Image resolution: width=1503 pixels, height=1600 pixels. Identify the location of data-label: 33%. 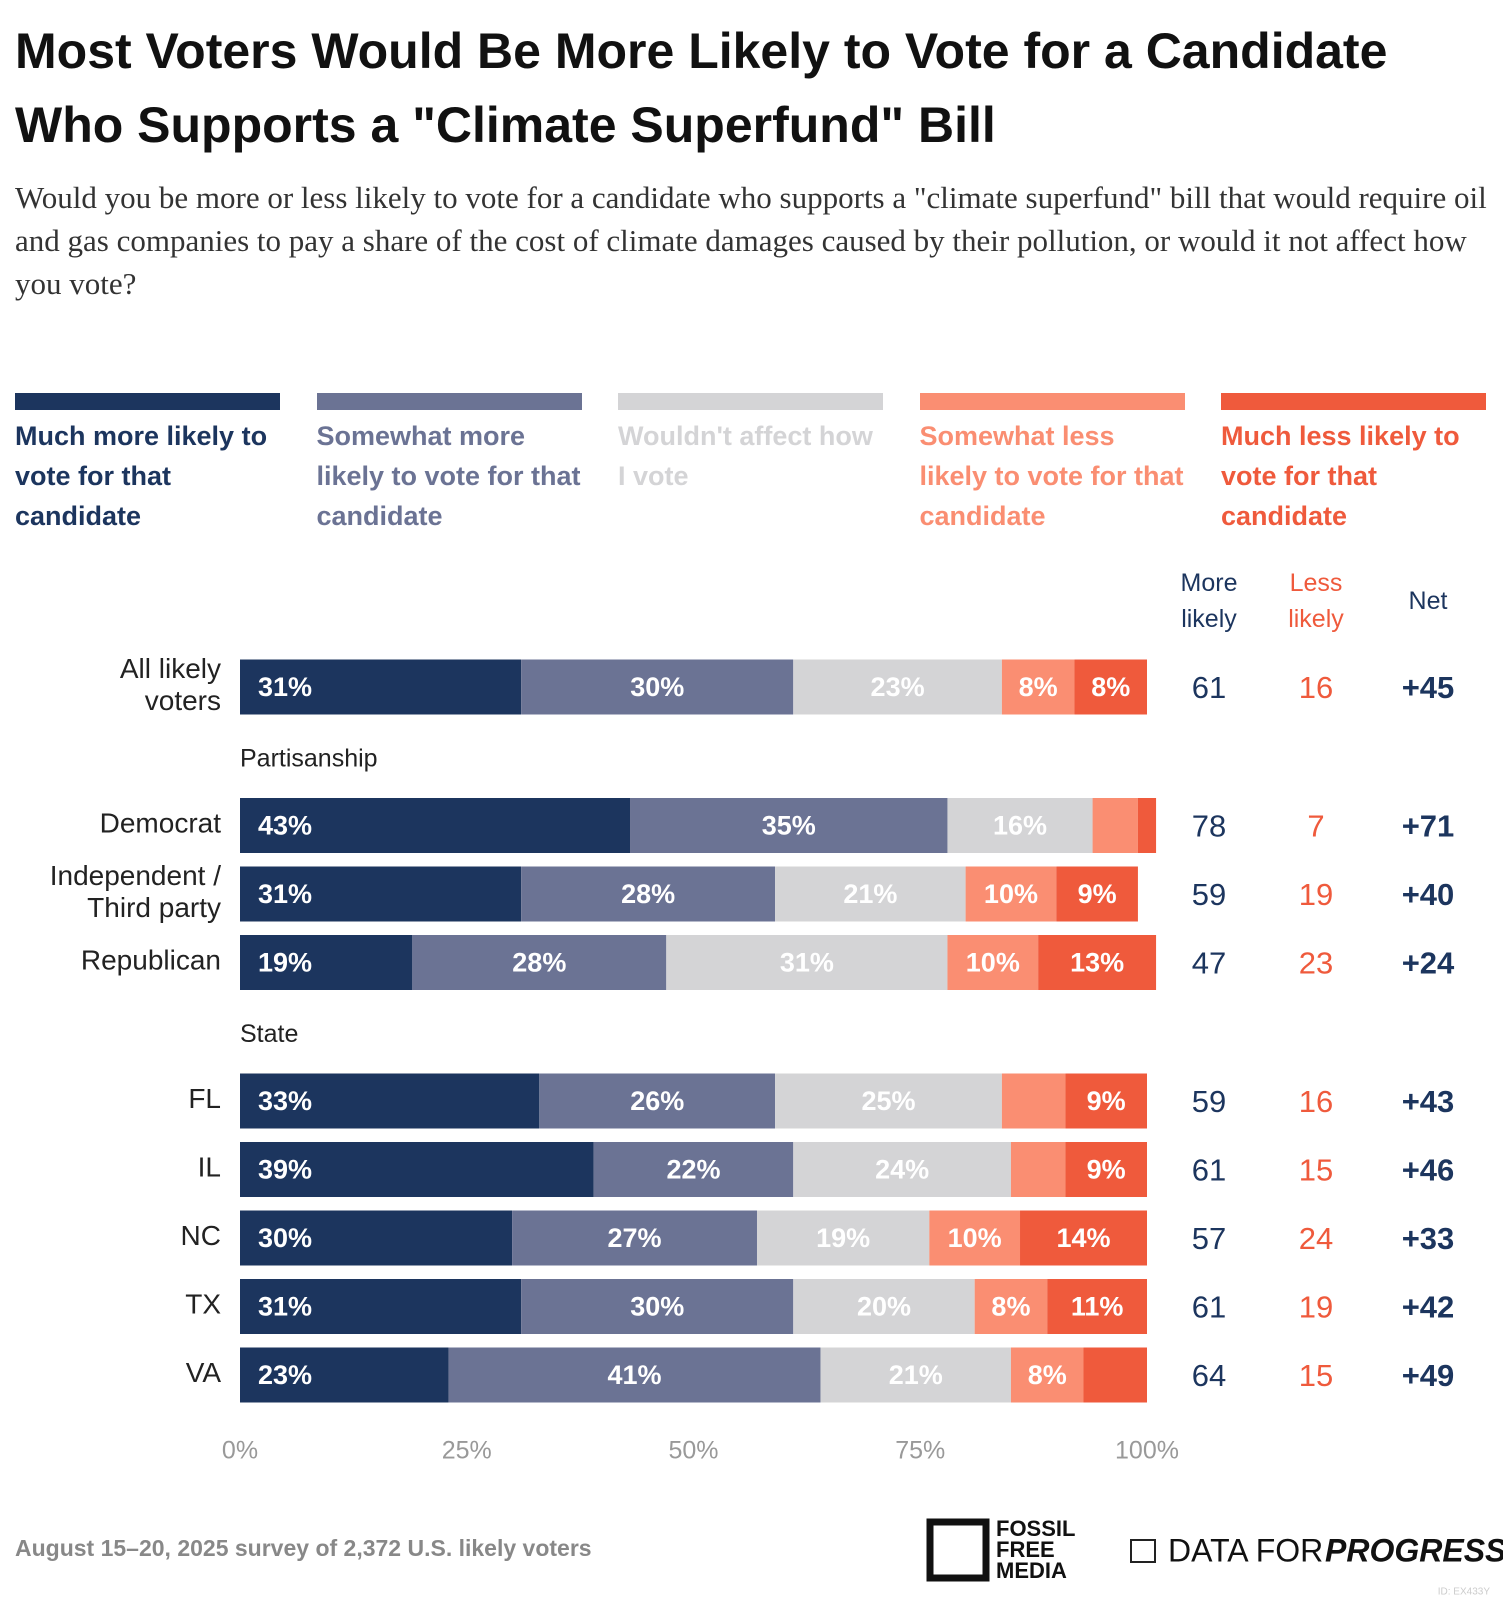
(285, 1101).